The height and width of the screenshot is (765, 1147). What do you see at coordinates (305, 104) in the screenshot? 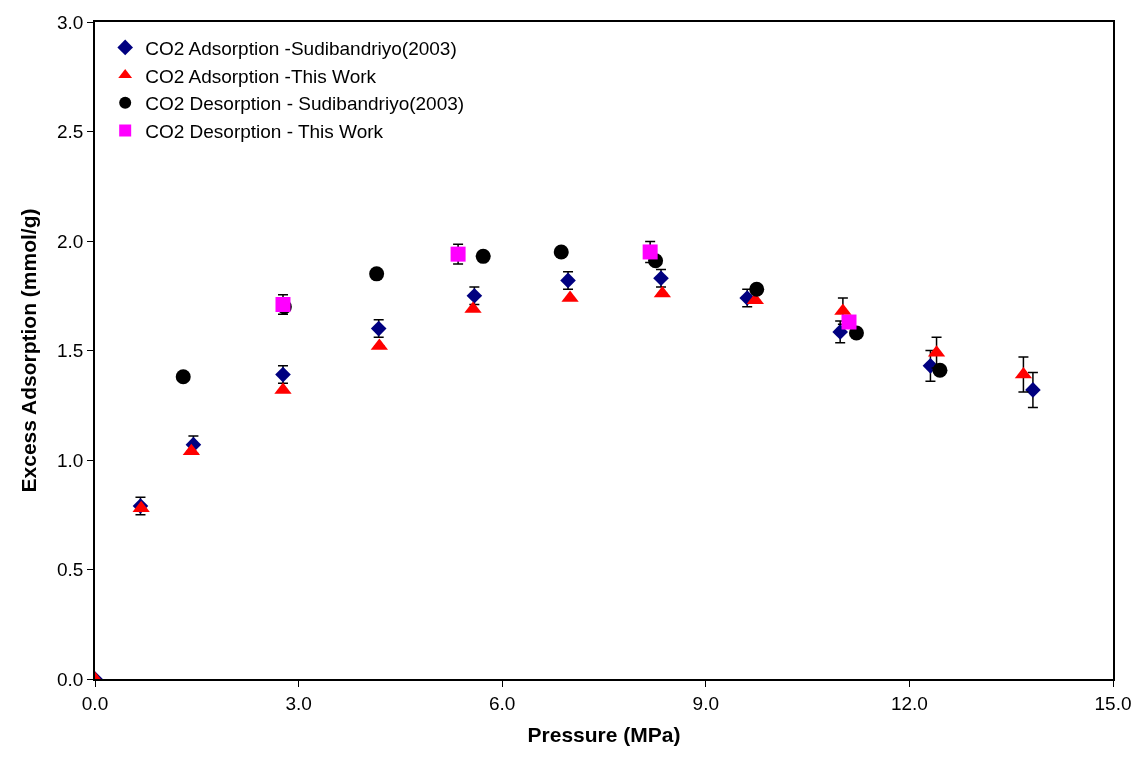
I see `legend-label: CO2 Desorption - Sudibandriyo(2003)` at bounding box center [305, 104].